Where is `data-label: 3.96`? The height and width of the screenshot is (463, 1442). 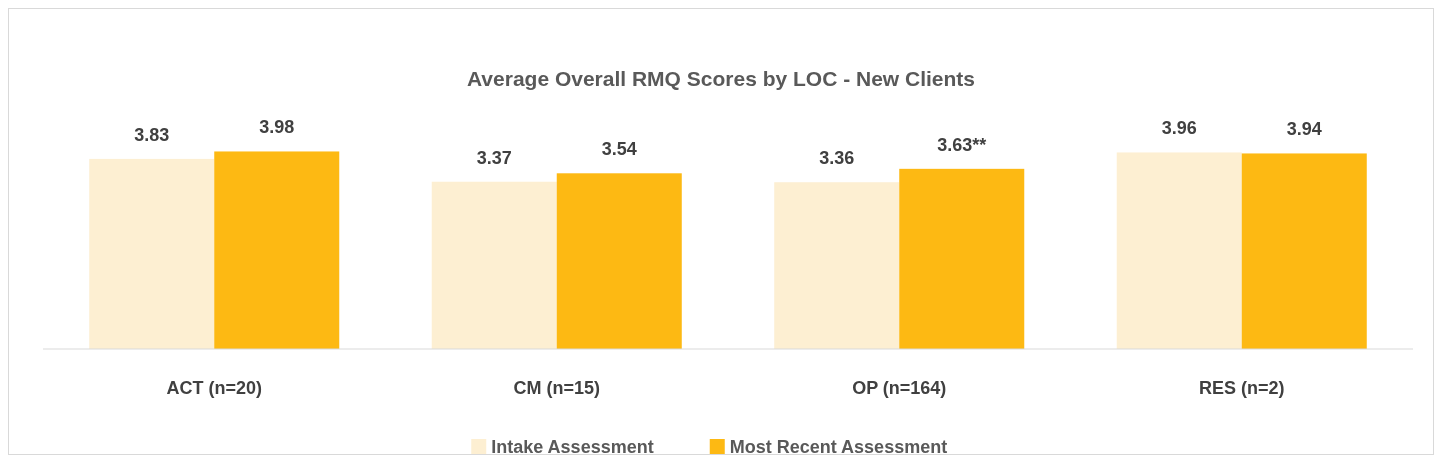 data-label: 3.96 is located at coordinates (1179, 128).